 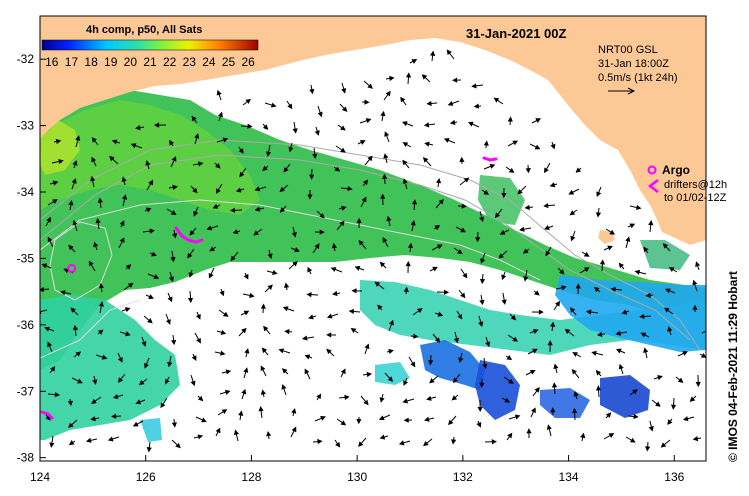 What do you see at coordinates (357, 477) in the screenshot?
I see `lon-tick-label: 130` at bounding box center [357, 477].